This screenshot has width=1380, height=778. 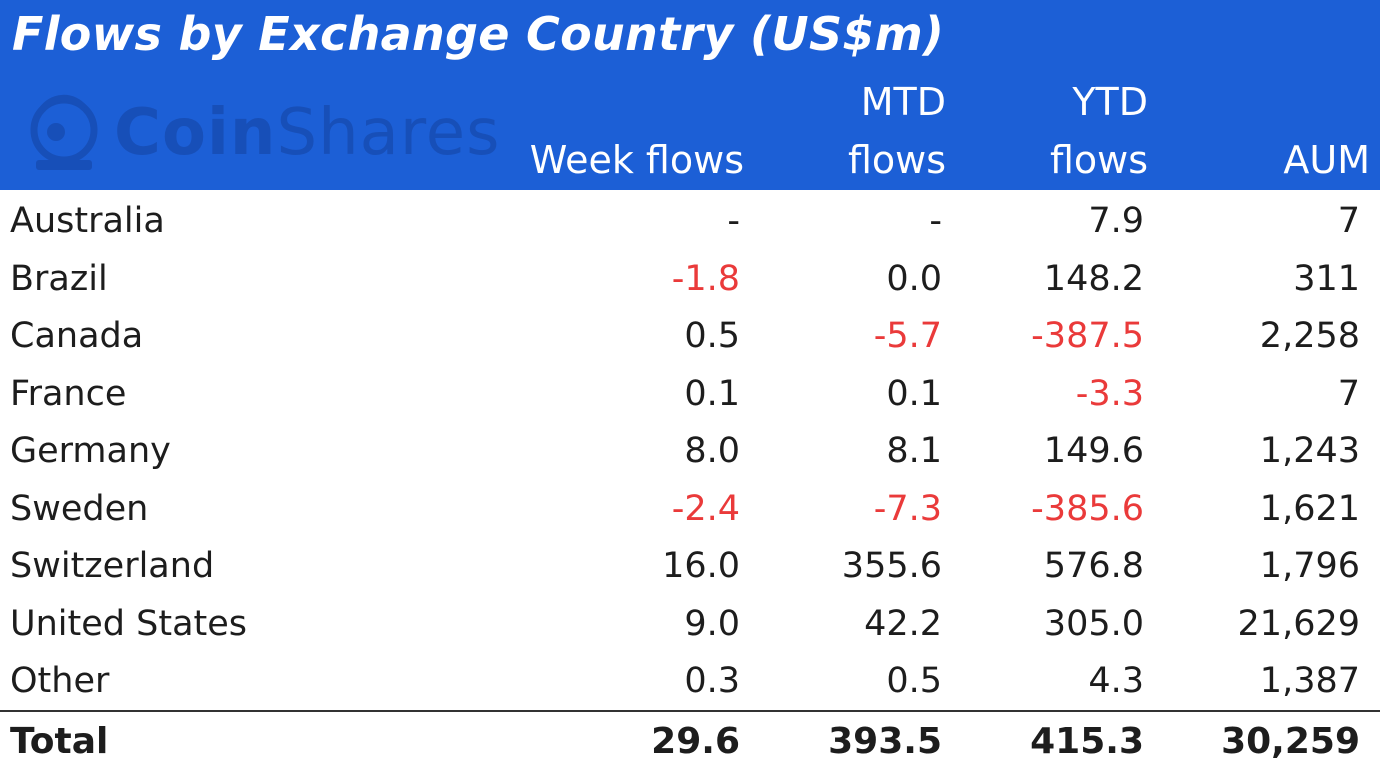 What do you see at coordinates (59, 278) in the screenshot?
I see `country-name: Brazil` at bounding box center [59, 278].